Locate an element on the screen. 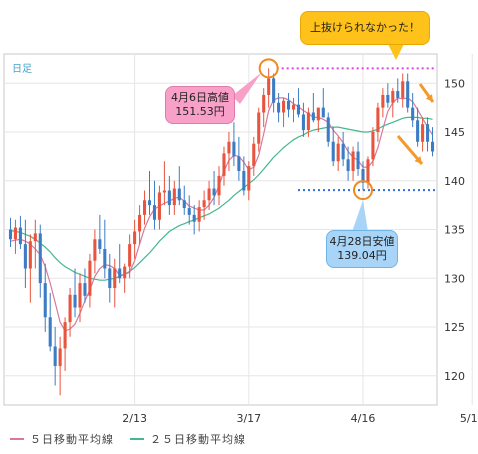 Image resolution: width=478 pixels, height=454 pixels. ma25-legend-label: ２５日移動平均線 is located at coordinates (198, 439).